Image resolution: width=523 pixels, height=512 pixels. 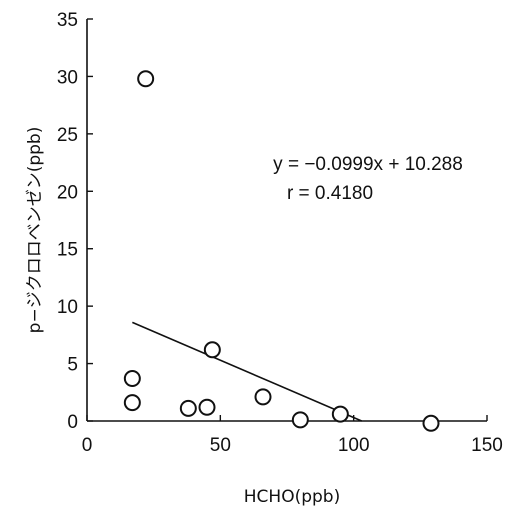 I want to click on y-tick-label: 20, so click(x=67, y=192).